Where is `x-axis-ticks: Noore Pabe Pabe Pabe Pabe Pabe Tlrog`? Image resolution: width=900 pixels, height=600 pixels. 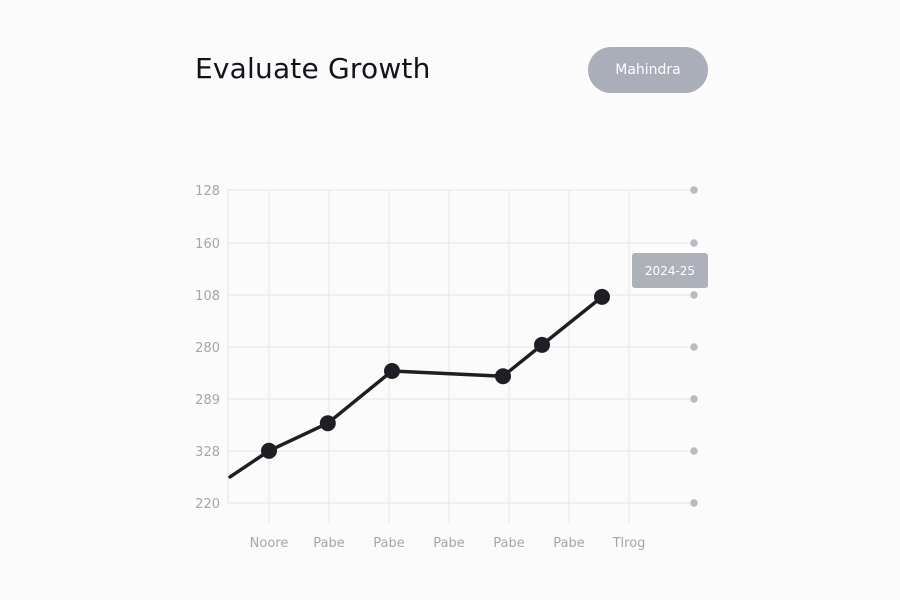
x-axis-ticks: Noore Pabe Pabe Pabe Pabe Pabe Tlrog is located at coordinates (448, 543).